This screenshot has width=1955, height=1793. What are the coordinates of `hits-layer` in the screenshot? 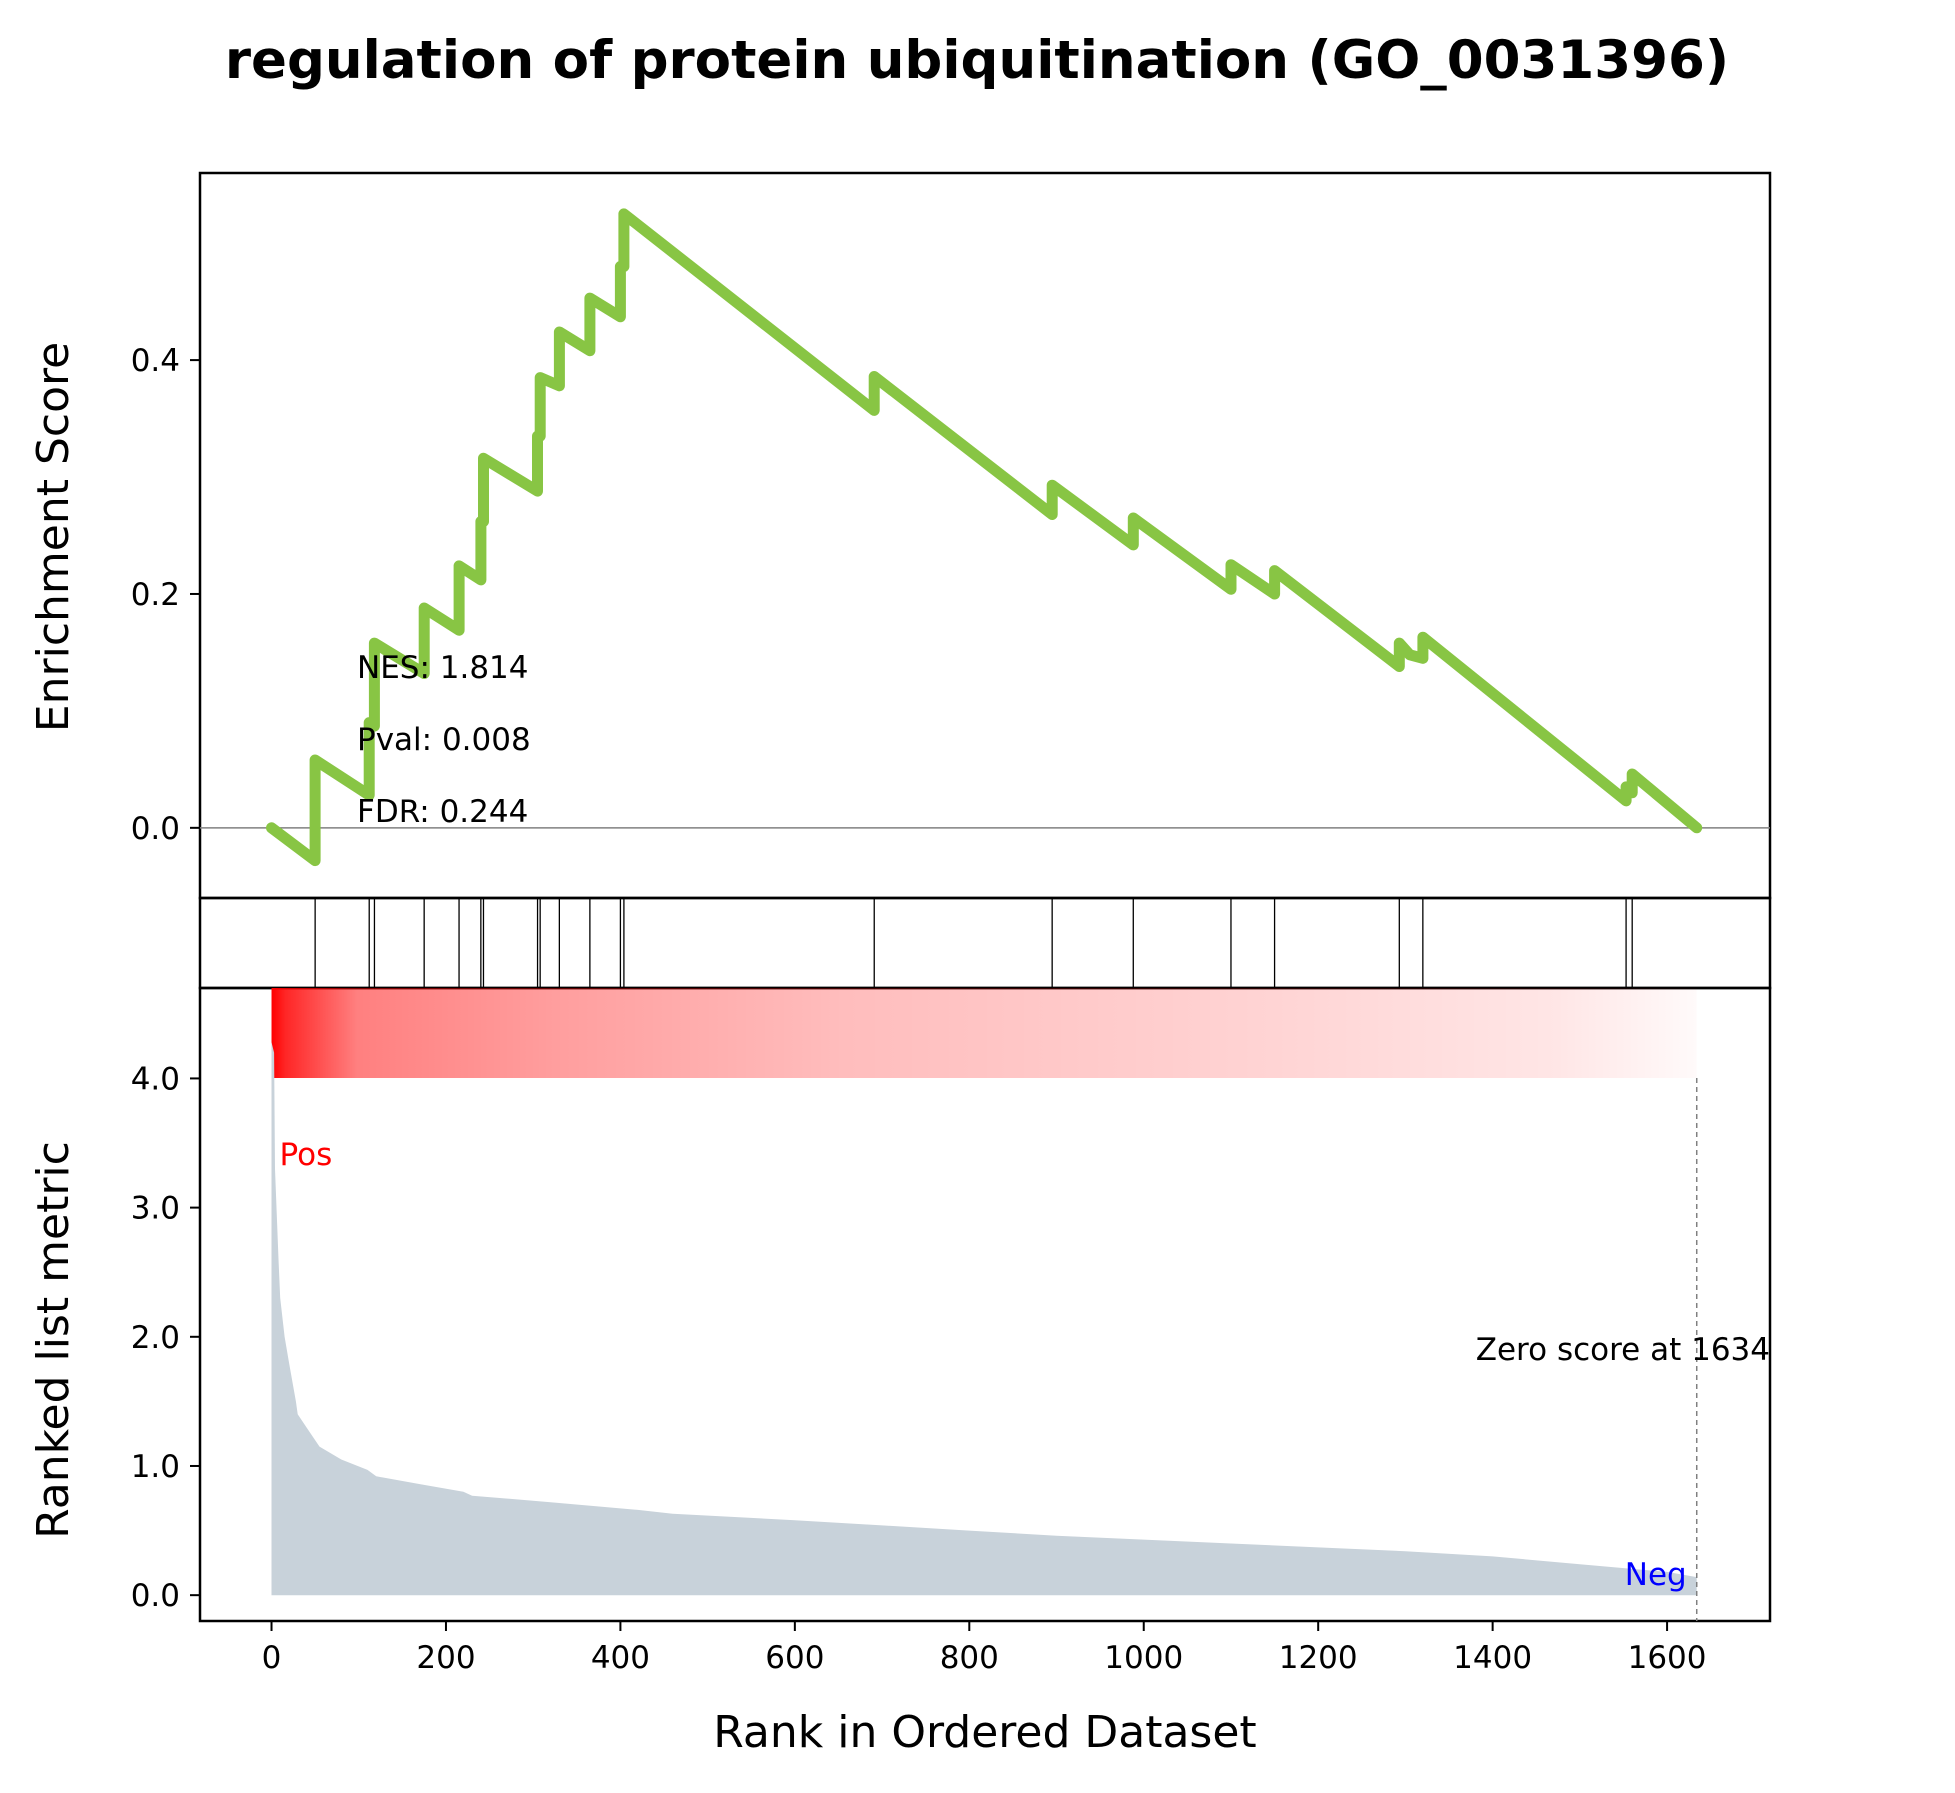 It's located at (973, 943).